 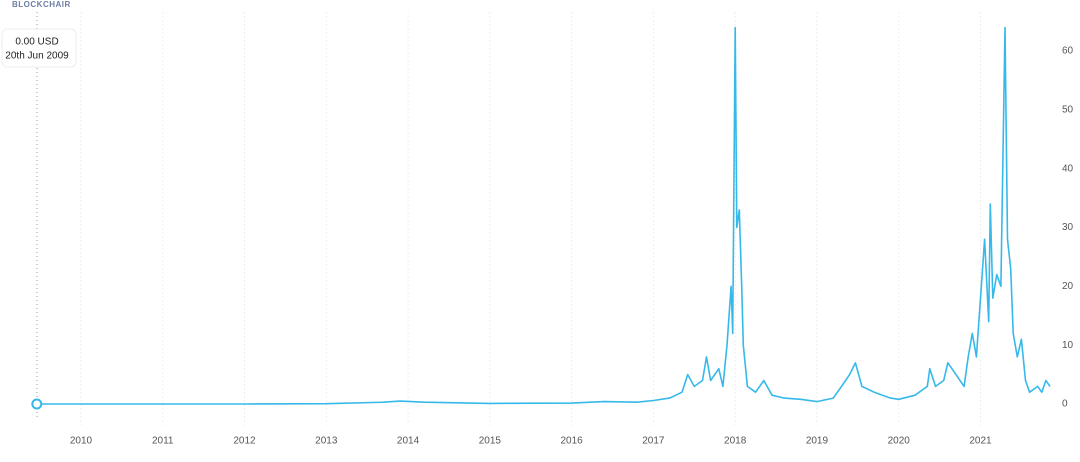 What do you see at coordinates (1065, 404) in the screenshot?
I see `y-tick-label: 0` at bounding box center [1065, 404].